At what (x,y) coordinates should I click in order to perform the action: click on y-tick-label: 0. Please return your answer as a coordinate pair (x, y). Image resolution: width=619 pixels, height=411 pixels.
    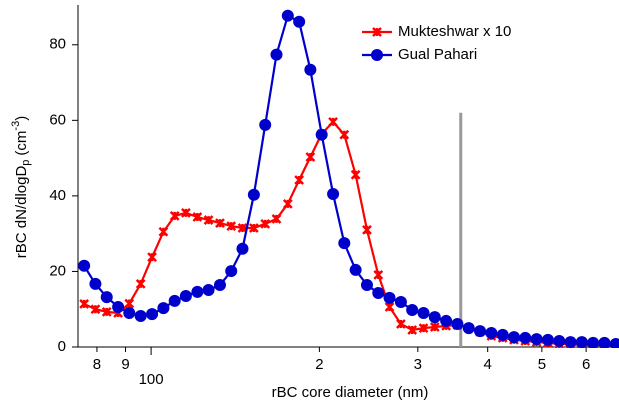
    Looking at the image, I should click on (62, 346).